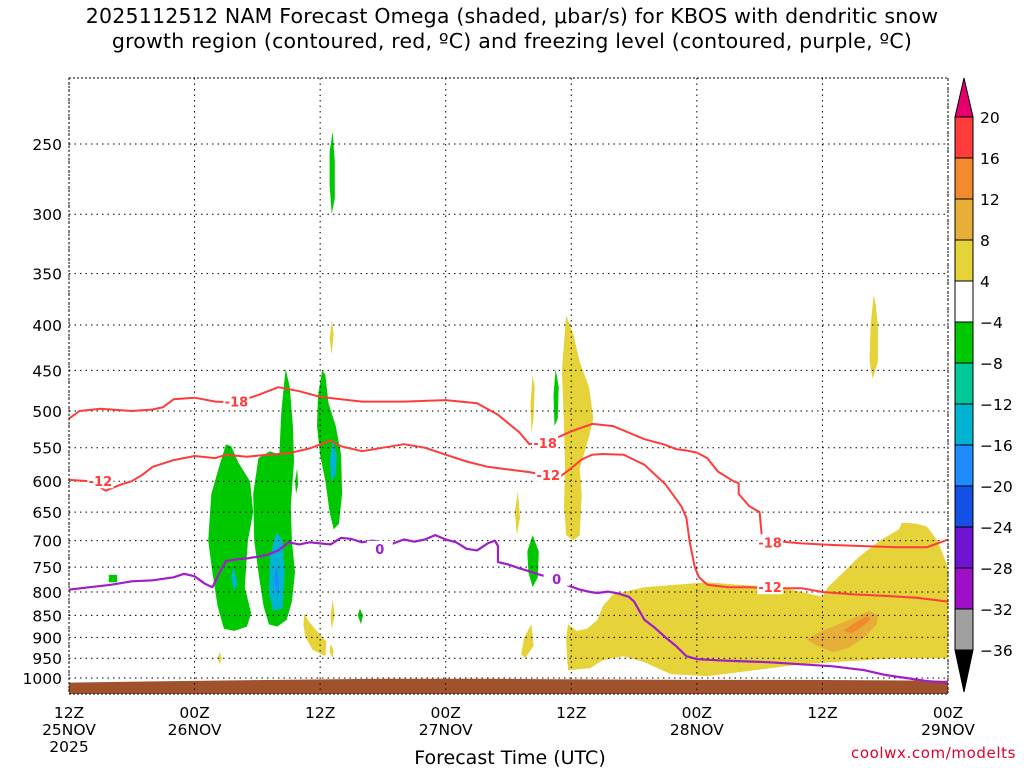  What do you see at coordinates (113, 578) in the screenshot?
I see `omega-region-green-speck-b` at bounding box center [113, 578].